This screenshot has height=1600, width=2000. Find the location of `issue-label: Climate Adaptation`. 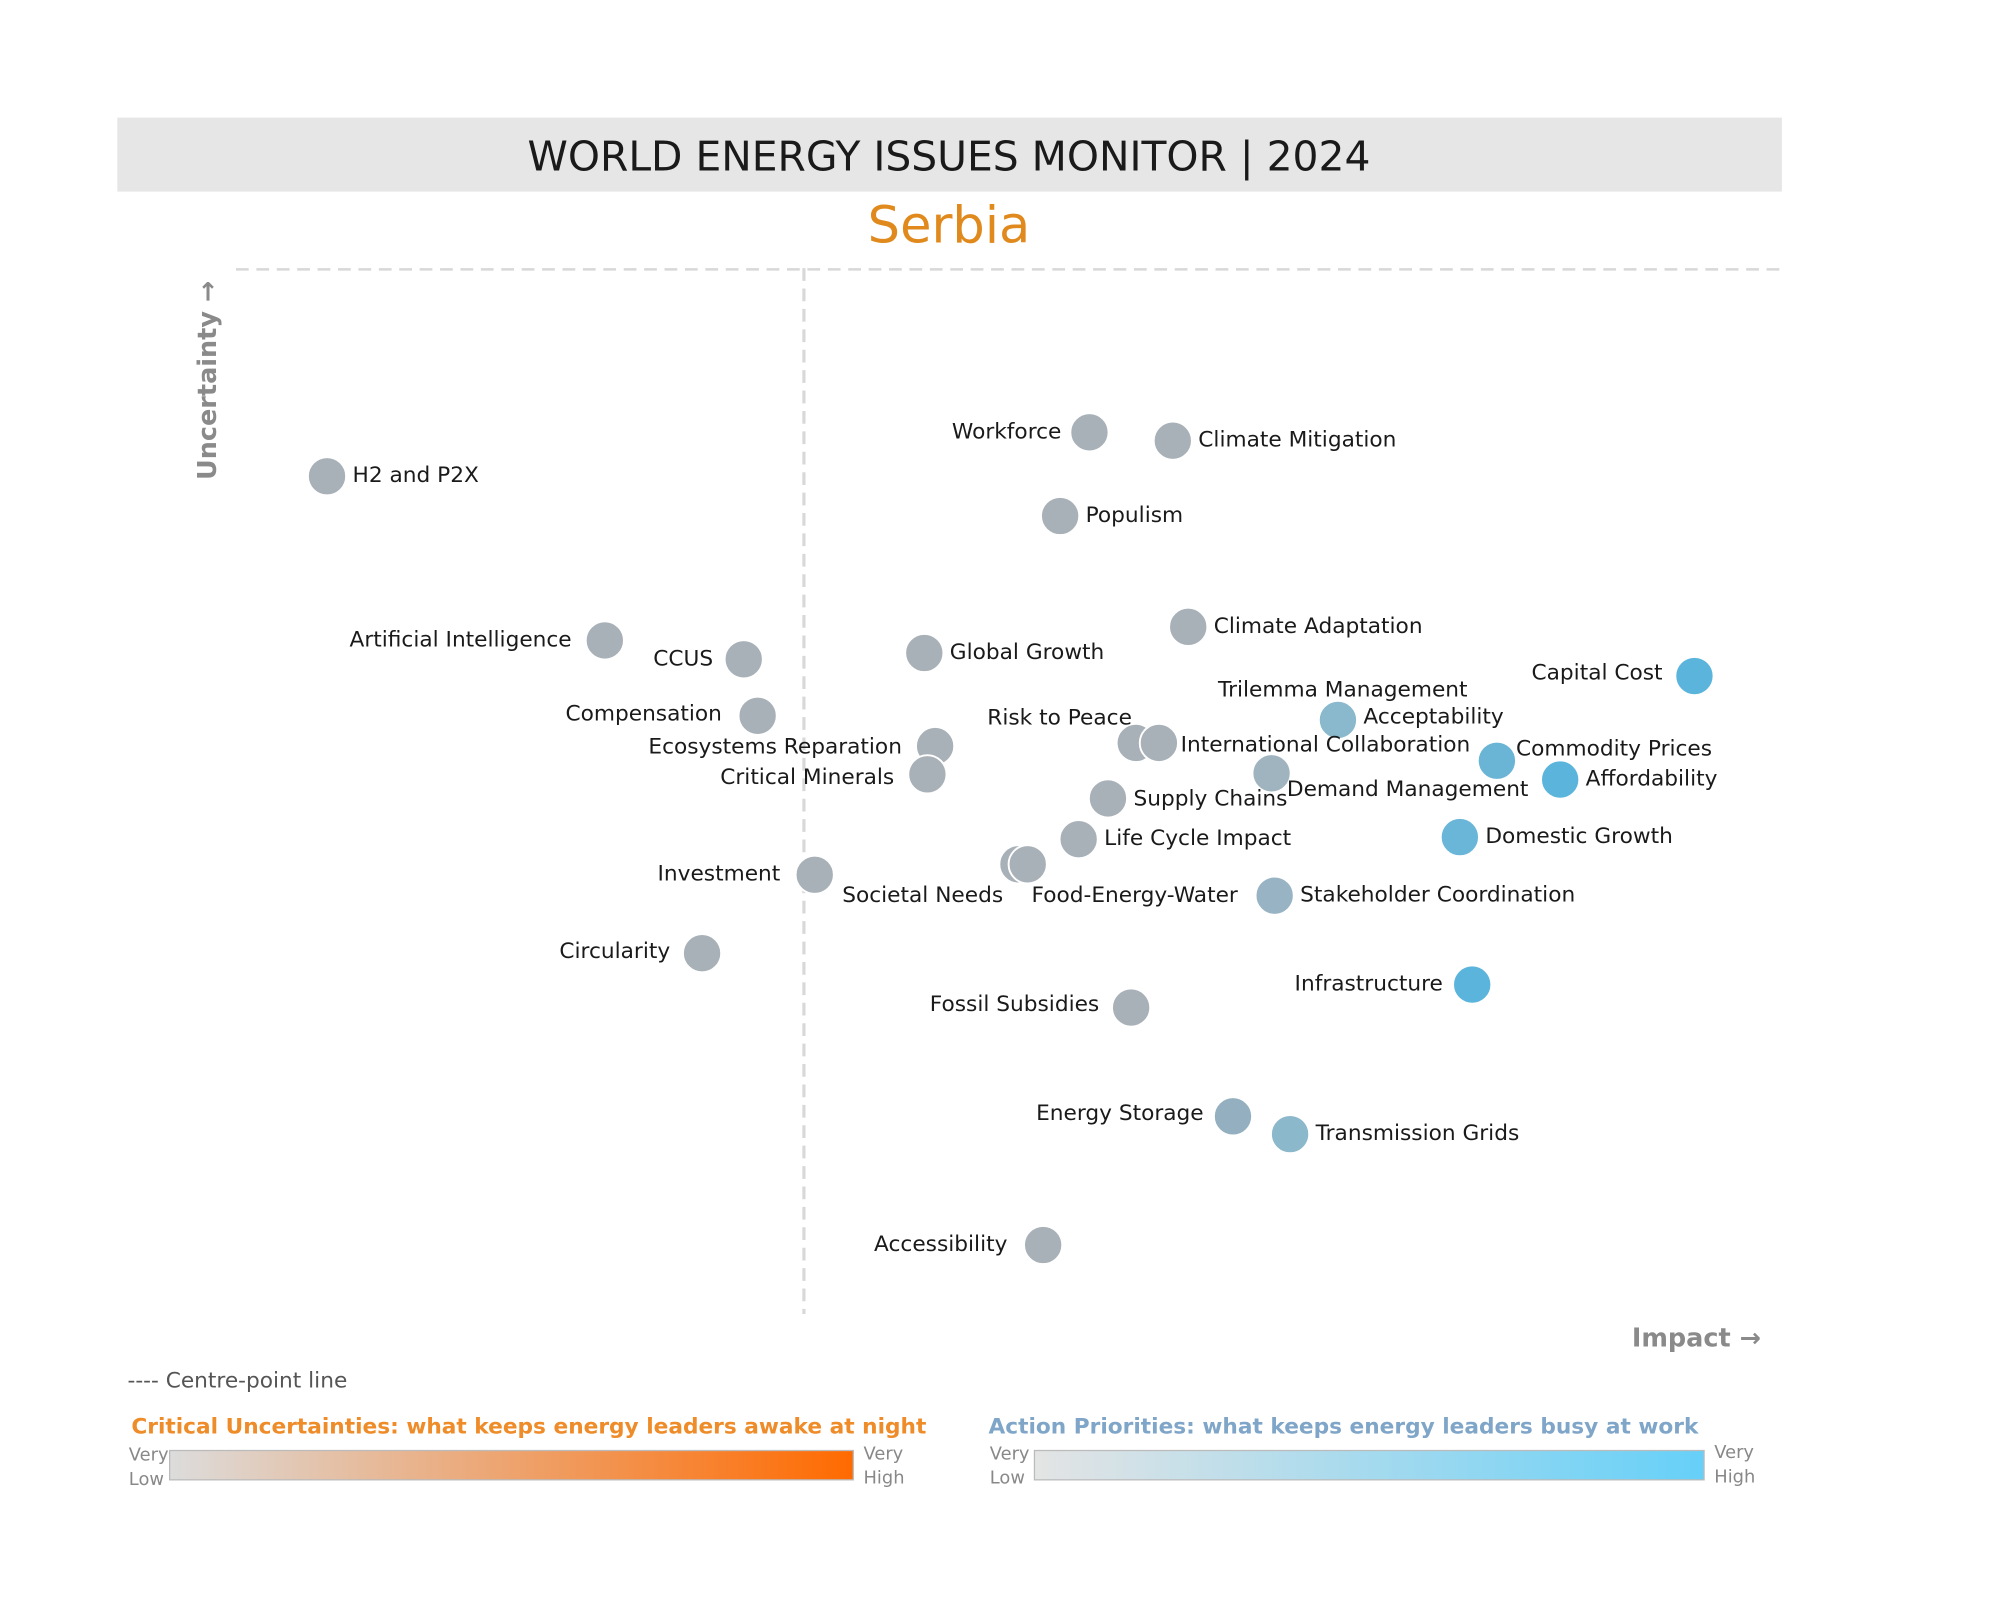

issue-label: Climate Adaptation is located at coordinates (1318, 626).